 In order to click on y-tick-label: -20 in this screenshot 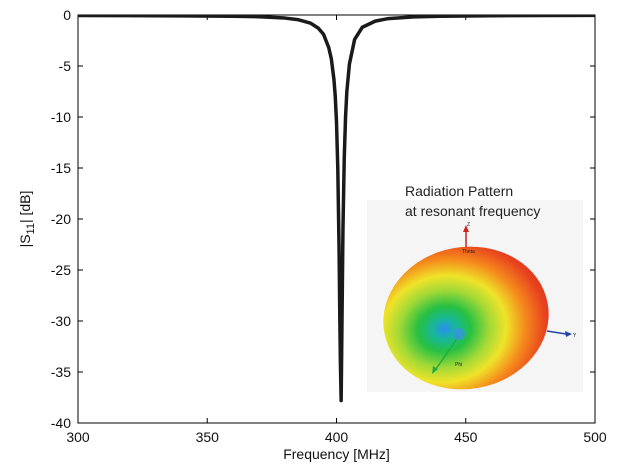, I will do `click(61, 219)`.